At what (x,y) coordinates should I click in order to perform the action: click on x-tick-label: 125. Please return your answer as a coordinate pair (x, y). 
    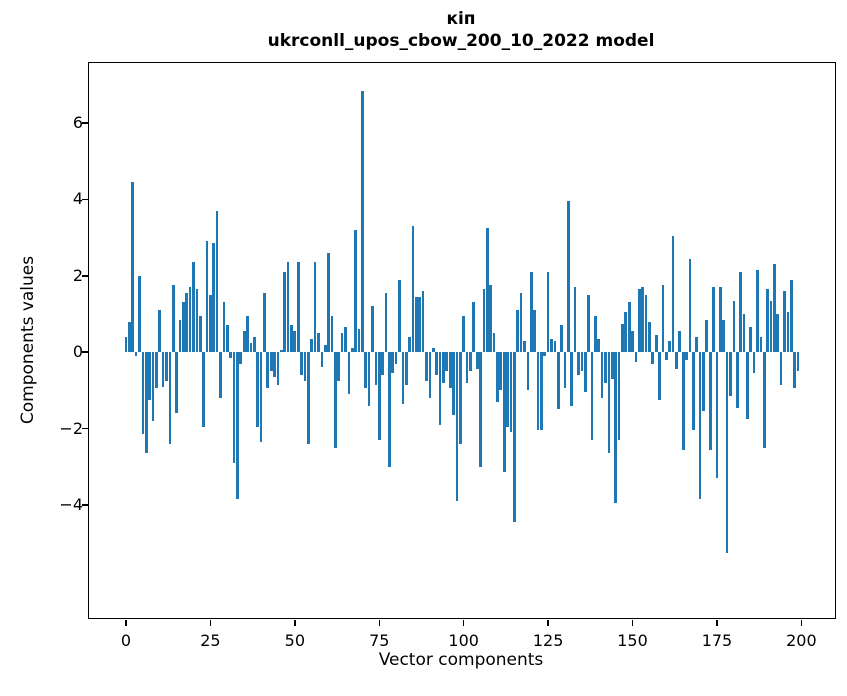
    Looking at the image, I should click on (548, 640).